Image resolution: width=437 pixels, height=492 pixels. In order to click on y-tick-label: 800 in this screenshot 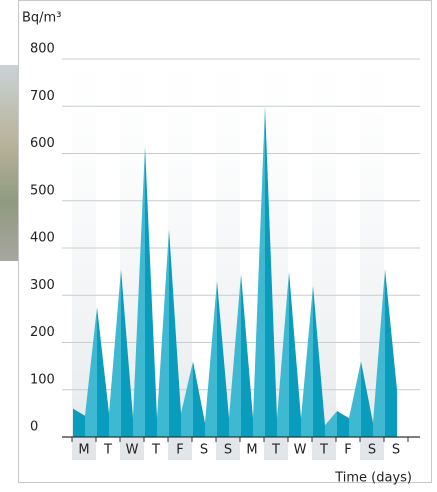, I will do `click(42, 49)`.